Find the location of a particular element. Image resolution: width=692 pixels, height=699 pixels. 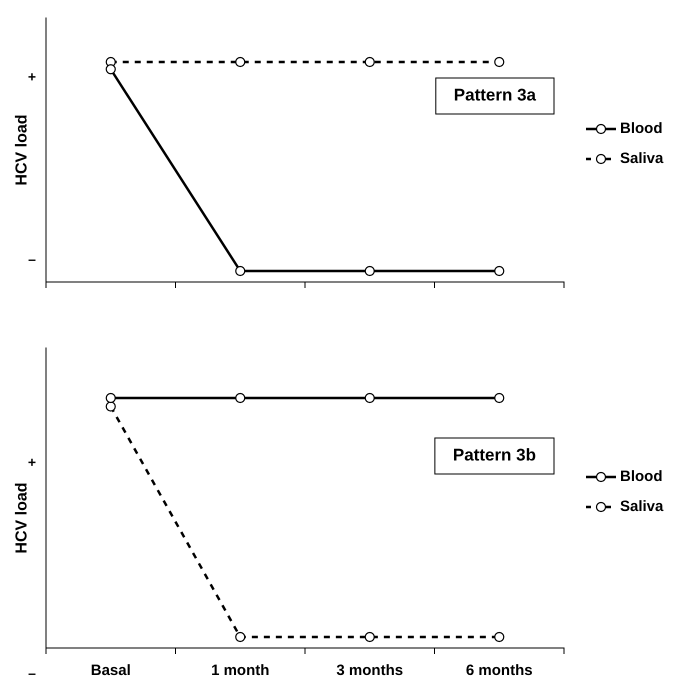

text: Pattern 3a is located at coordinates (495, 95).